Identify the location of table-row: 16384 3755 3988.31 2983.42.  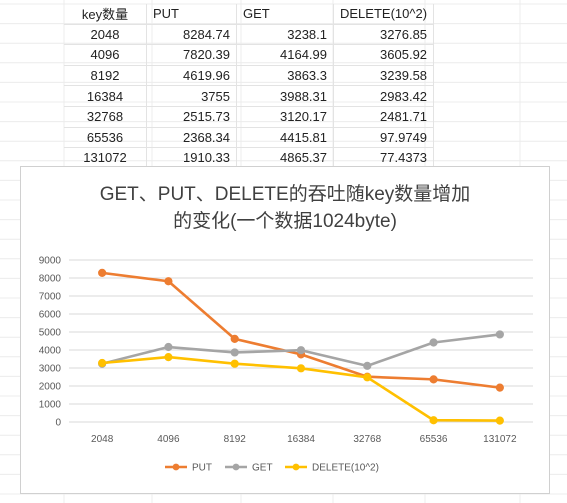
(249, 96).